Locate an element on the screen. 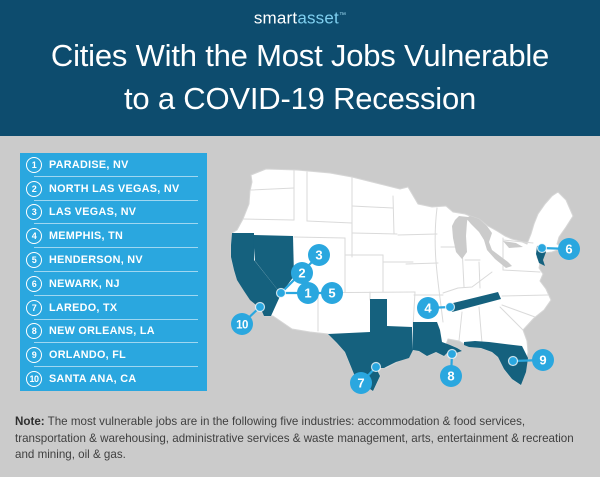 Image resolution: width=600 pixels, height=477 pixels. city-label: LAREDO, TX is located at coordinates (83, 307).